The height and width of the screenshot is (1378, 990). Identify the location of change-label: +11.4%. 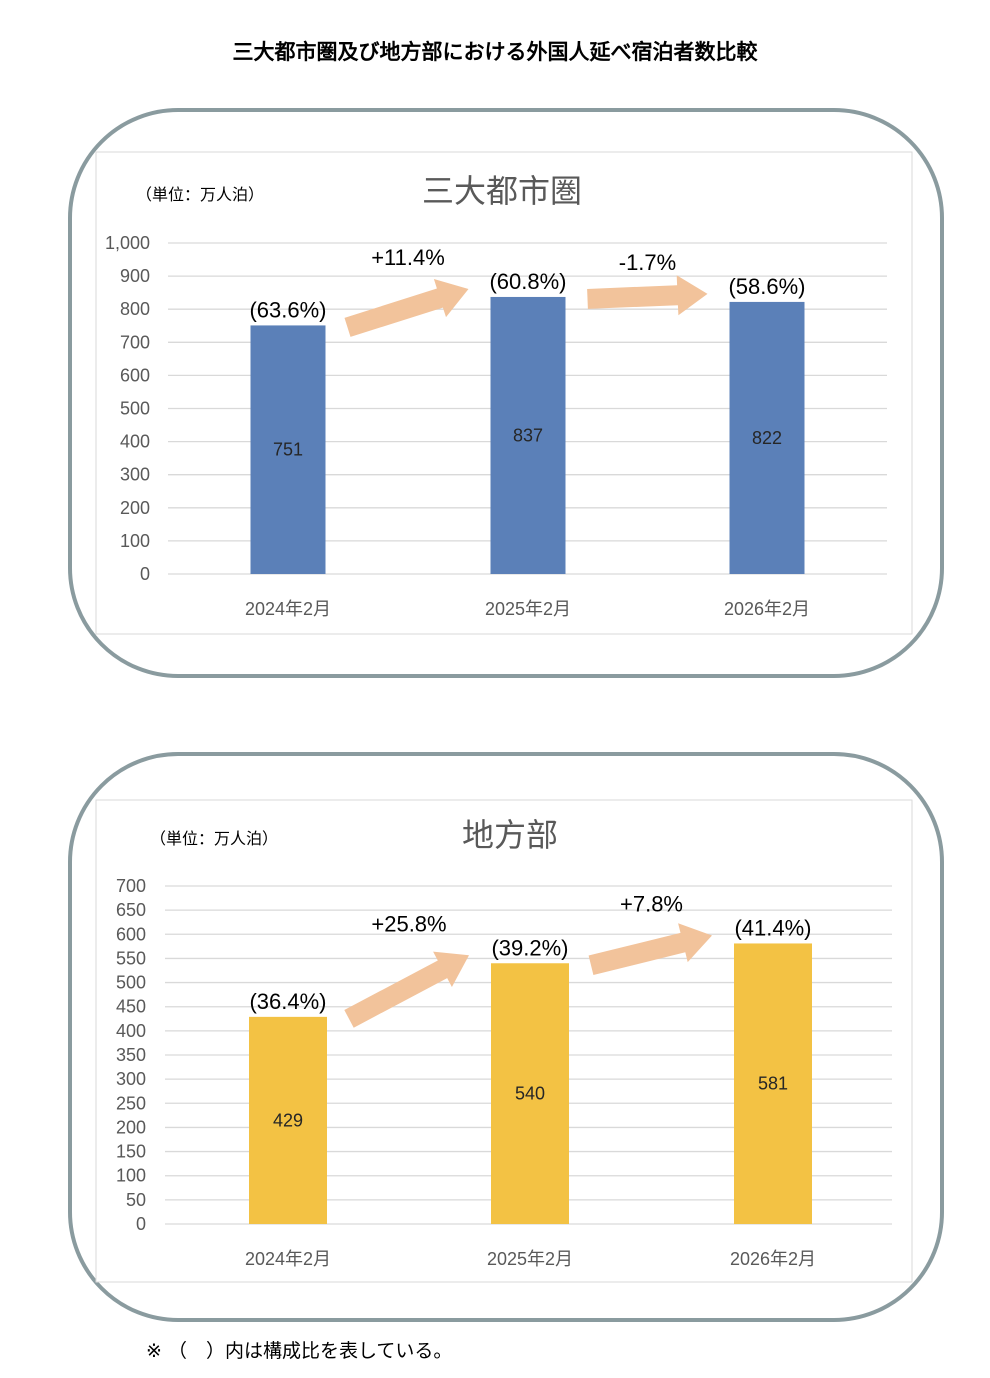
(408, 257).